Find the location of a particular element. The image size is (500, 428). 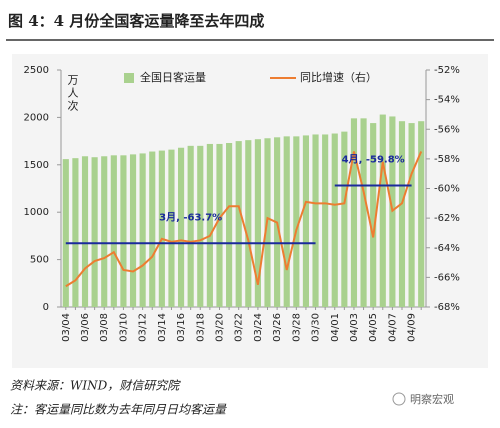

x-tick-label: 03/12 is located at coordinates (143, 327).